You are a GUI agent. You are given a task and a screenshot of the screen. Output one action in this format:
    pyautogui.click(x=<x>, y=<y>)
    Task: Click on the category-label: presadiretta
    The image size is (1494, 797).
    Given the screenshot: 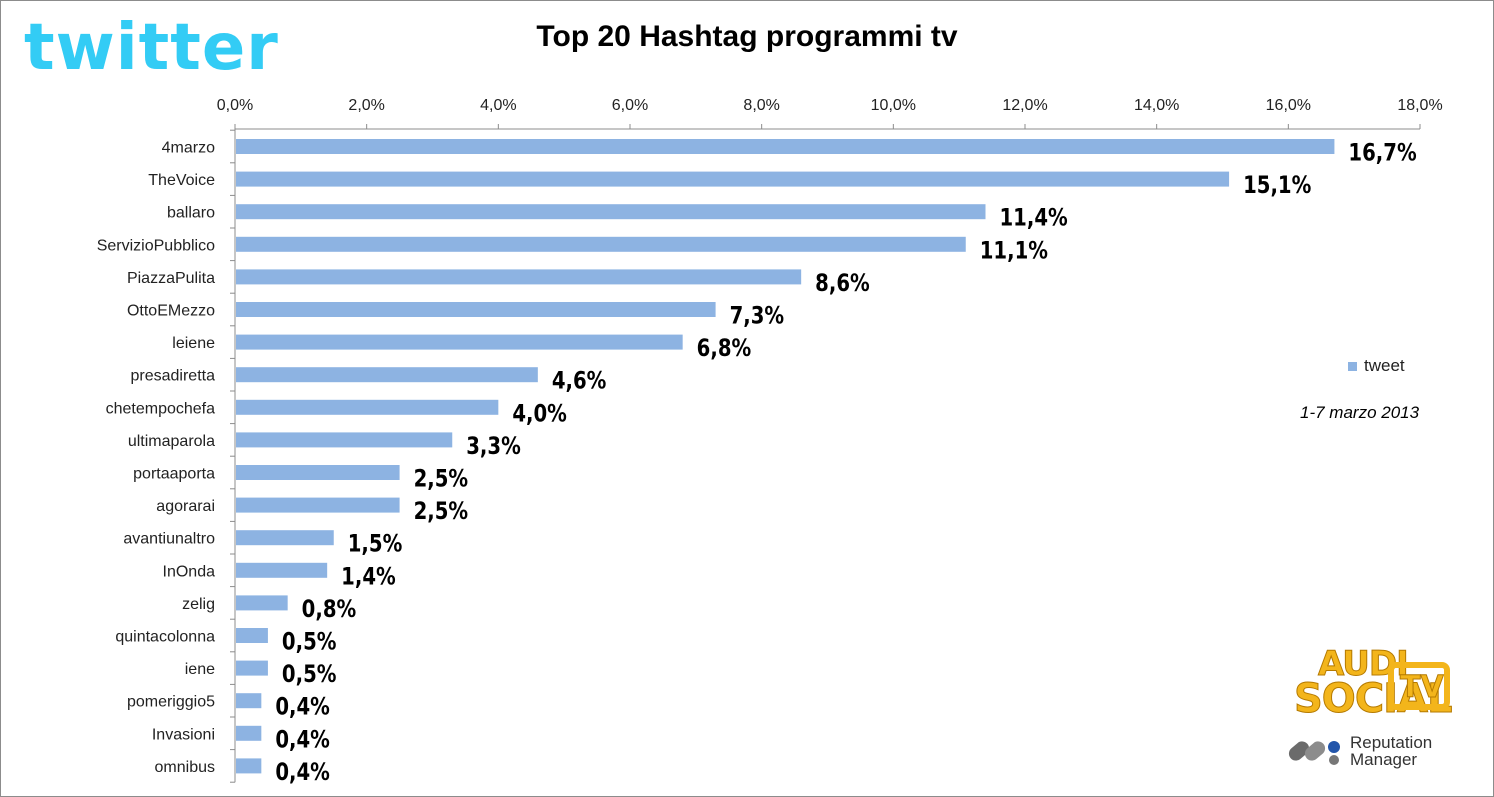 What is the action you would take?
    pyautogui.click(x=173, y=376)
    